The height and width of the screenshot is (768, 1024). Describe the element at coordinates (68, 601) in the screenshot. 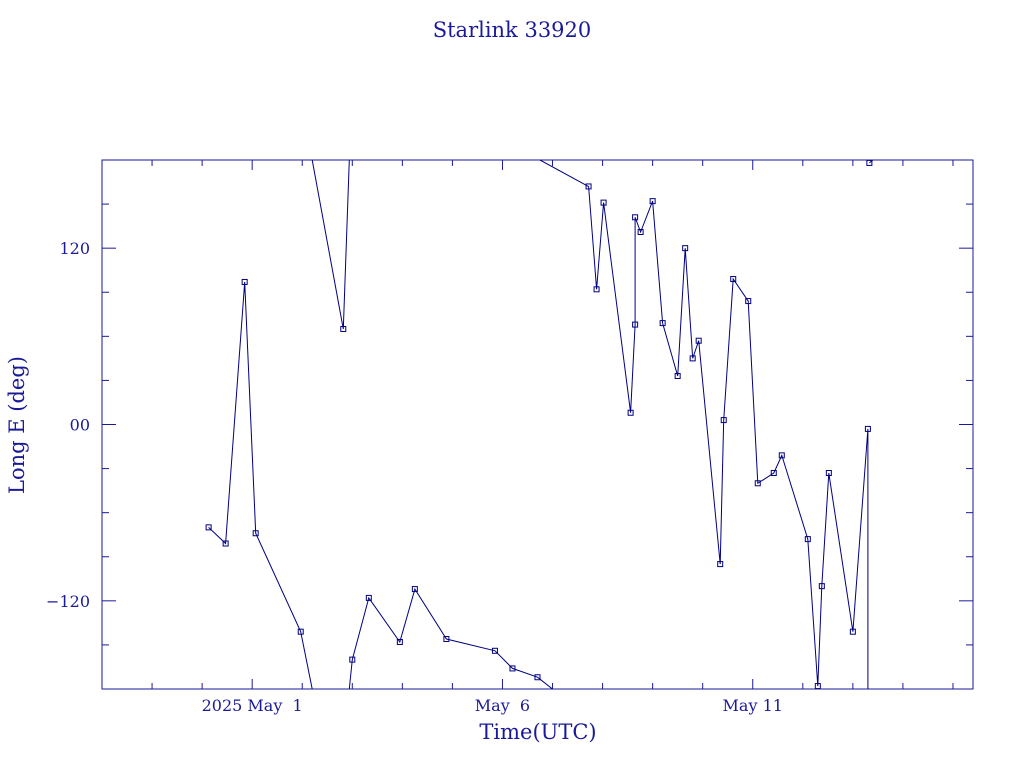

I see `y-tick-label: −120` at that location.